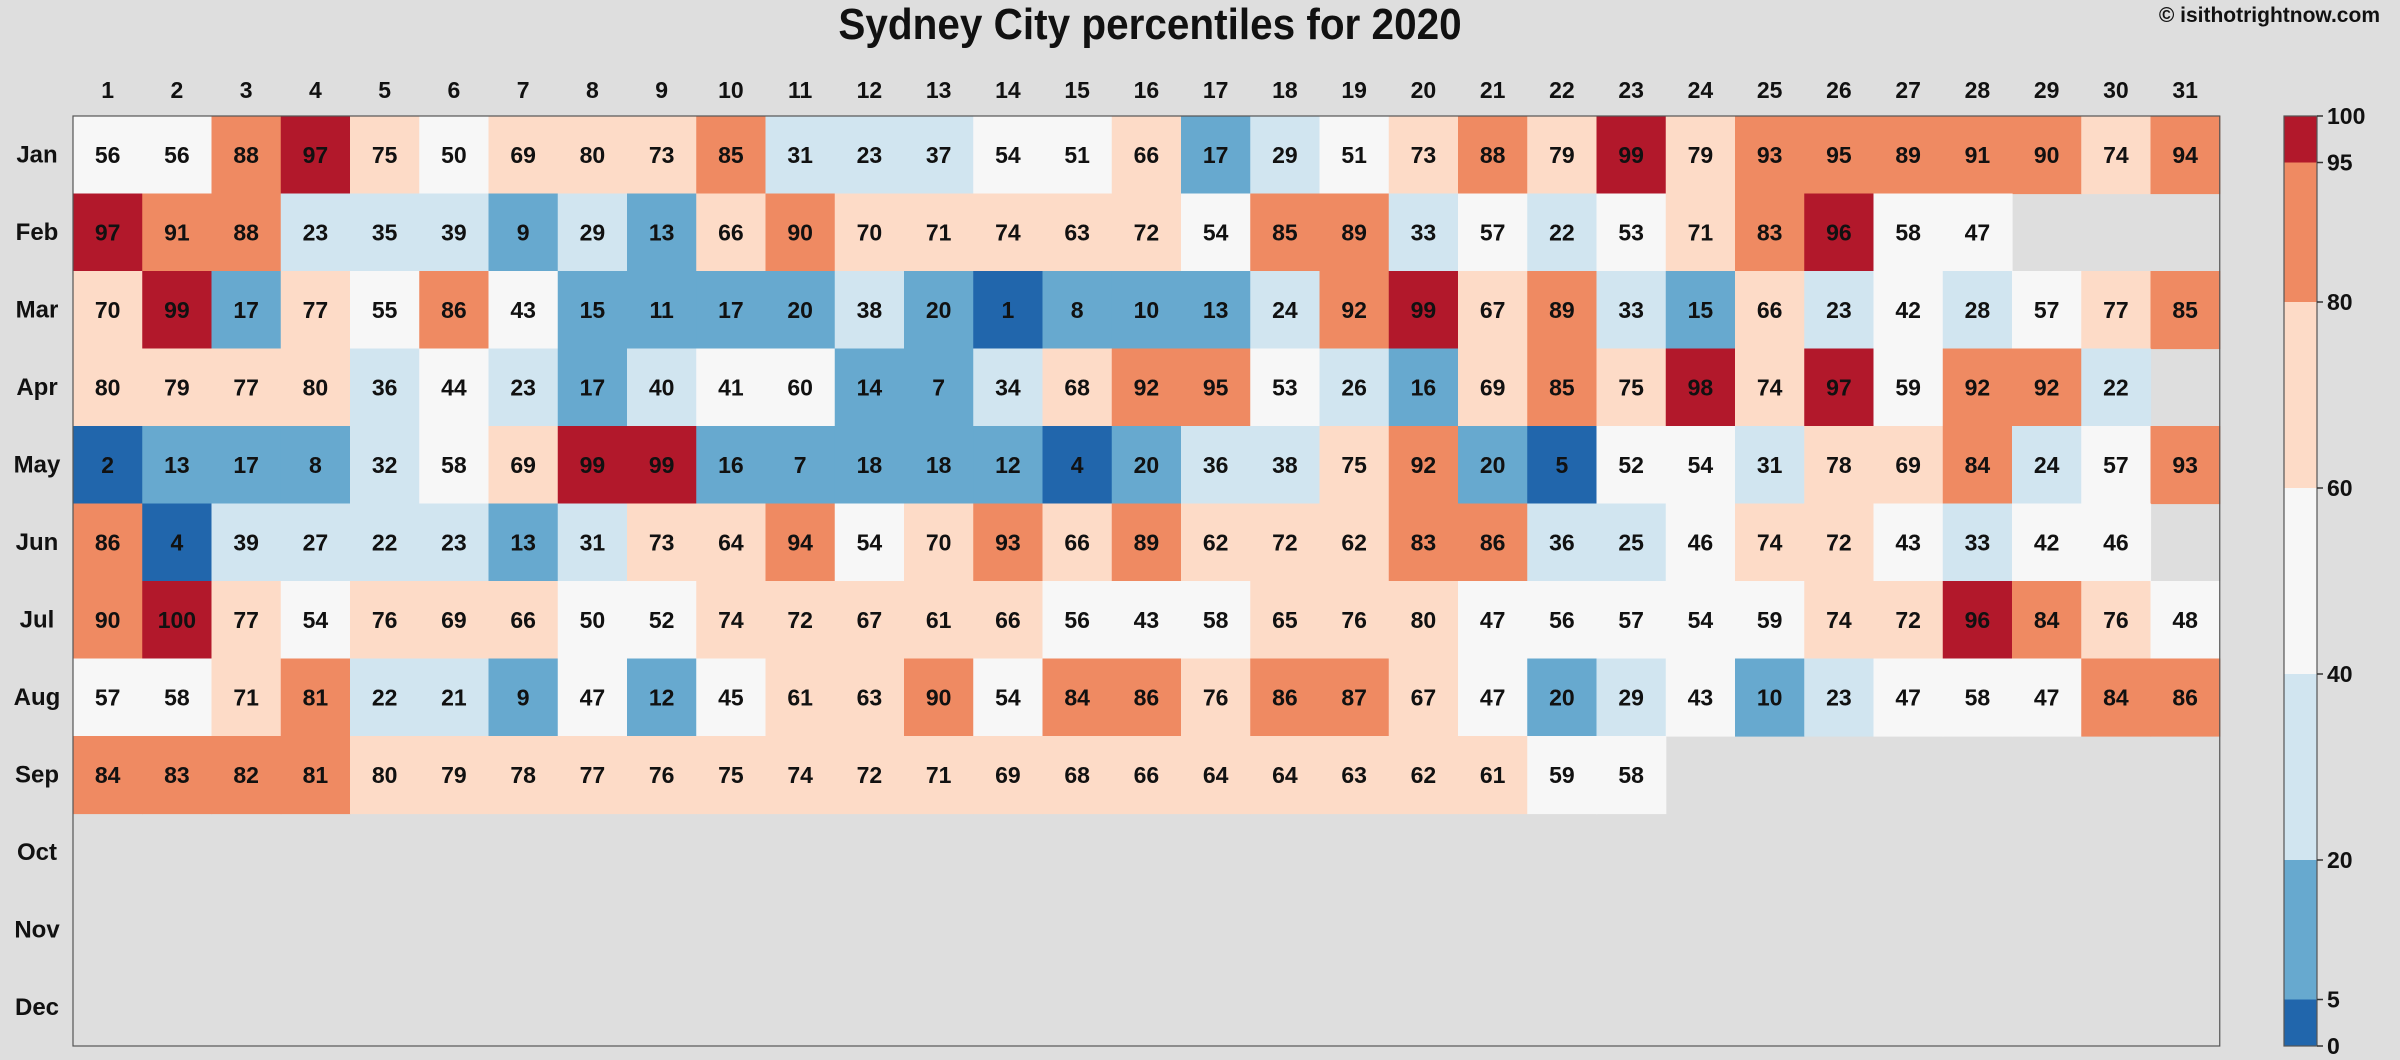 The height and width of the screenshot is (1060, 2400). Describe the element at coordinates (1147, 310) in the screenshot. I see `cell-value-label: 10` at that location.